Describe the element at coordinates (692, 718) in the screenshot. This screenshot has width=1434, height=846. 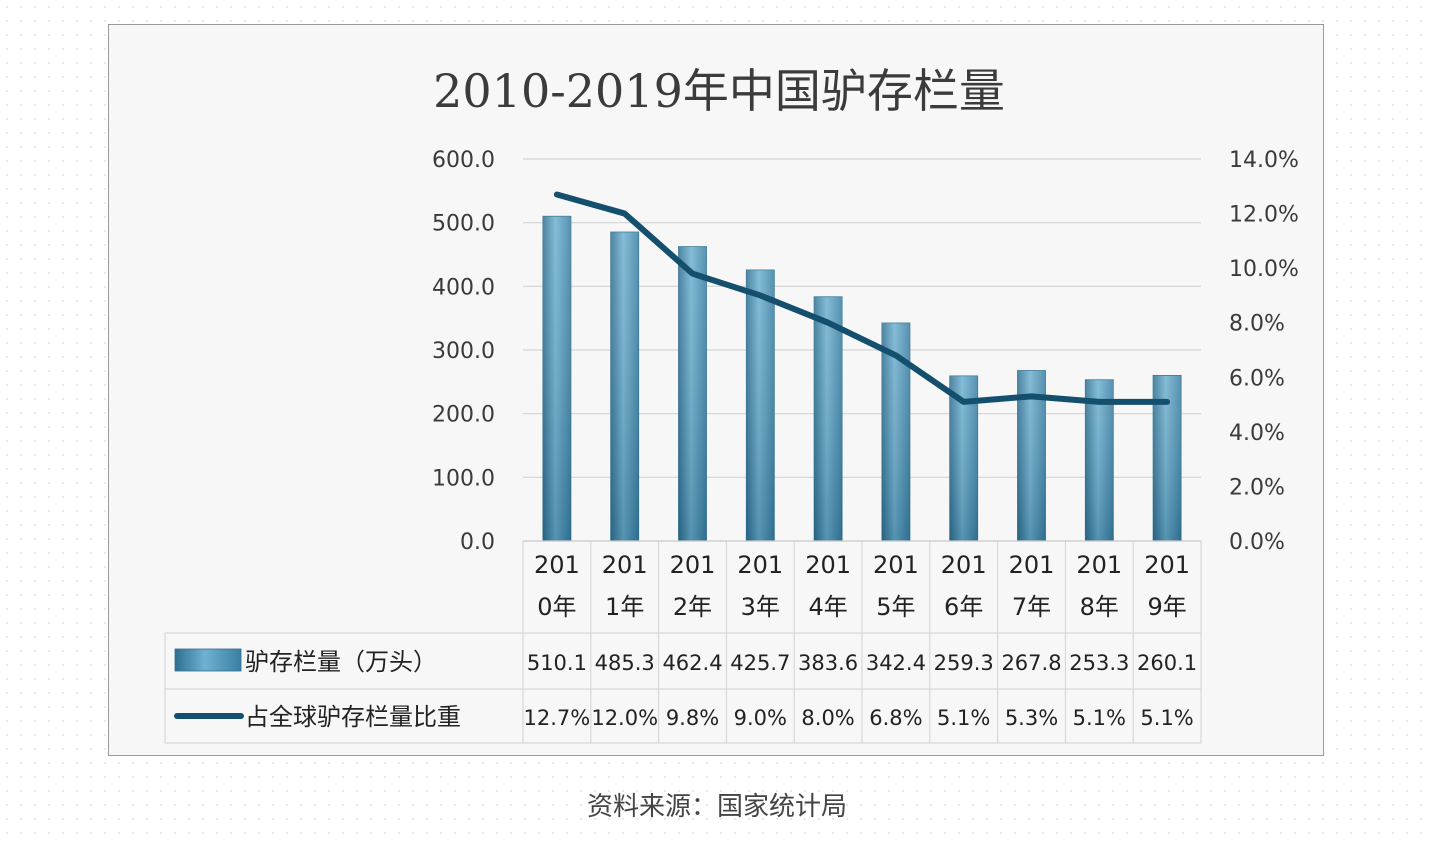
I see `table-cell-share: 9.8%` at that location.